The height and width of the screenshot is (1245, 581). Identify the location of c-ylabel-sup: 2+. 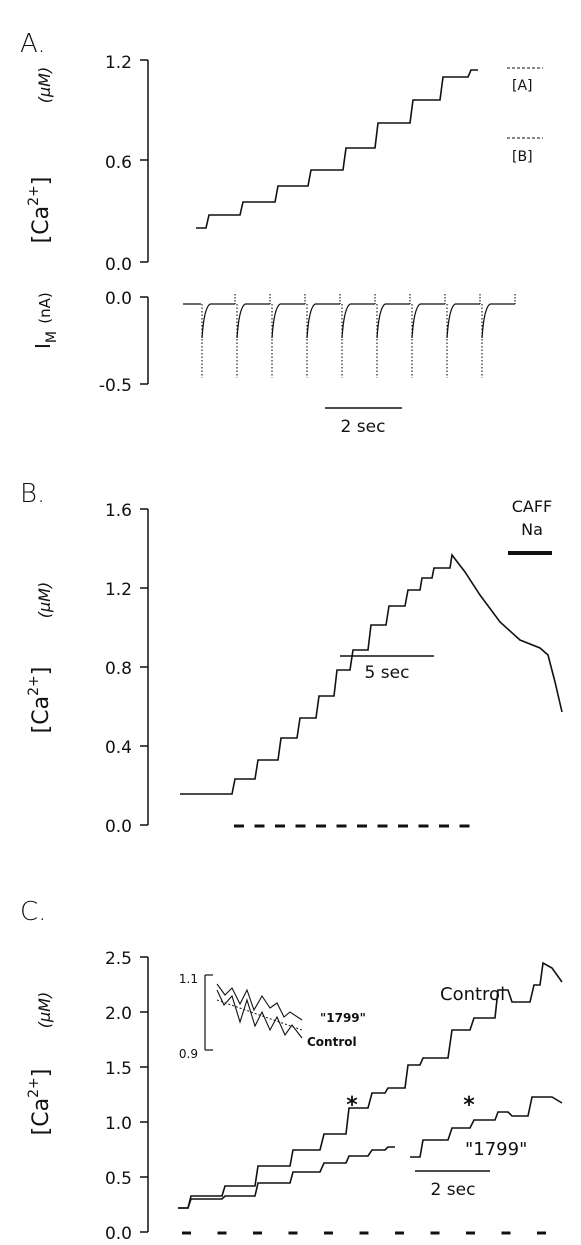
(34, 1087).